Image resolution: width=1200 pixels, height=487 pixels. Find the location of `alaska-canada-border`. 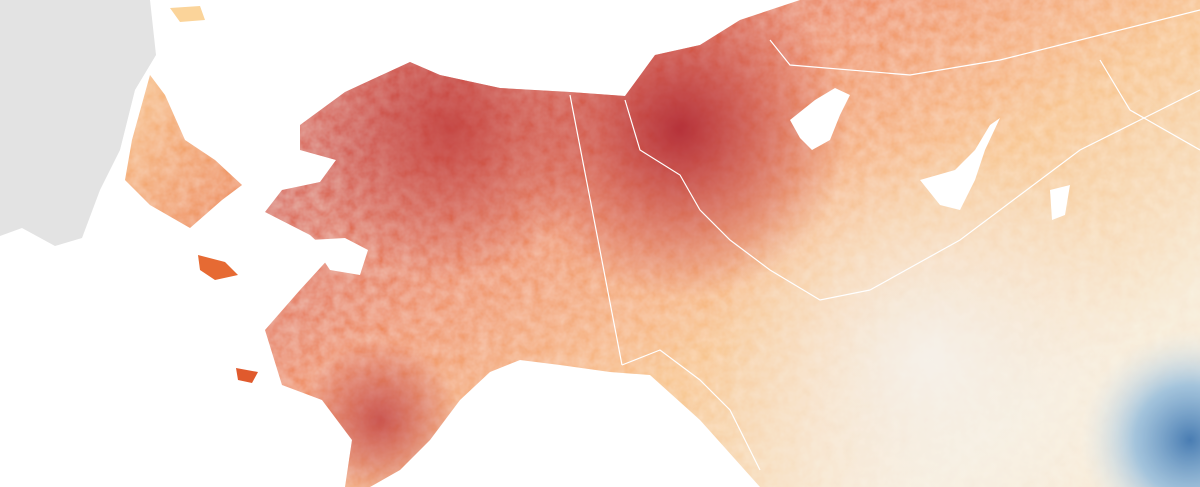

alaska-canada-border is located at coordinates (596, 230).